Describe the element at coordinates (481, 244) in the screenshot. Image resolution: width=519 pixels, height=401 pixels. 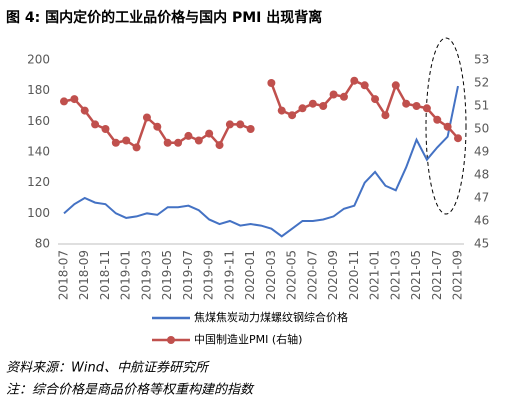
I see `y2-tick-label: 45` at that location.